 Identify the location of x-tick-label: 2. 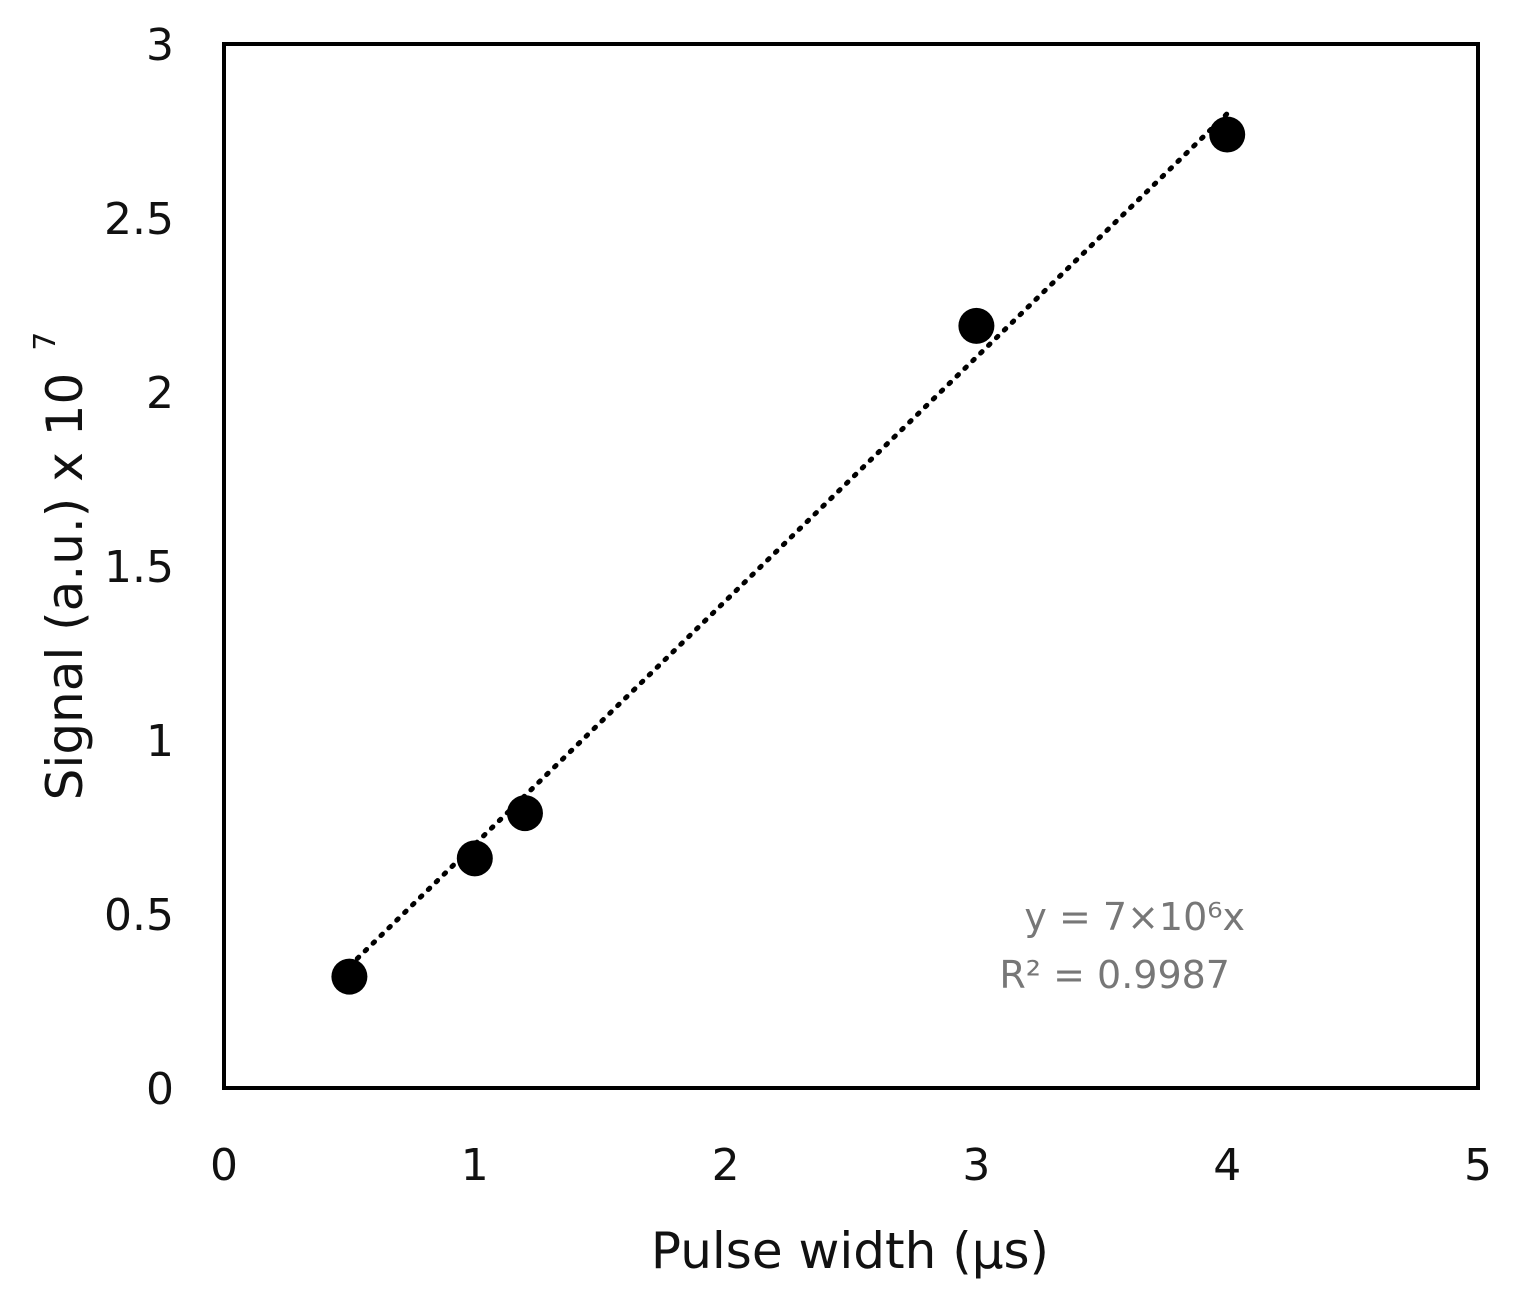
(726, 1165).